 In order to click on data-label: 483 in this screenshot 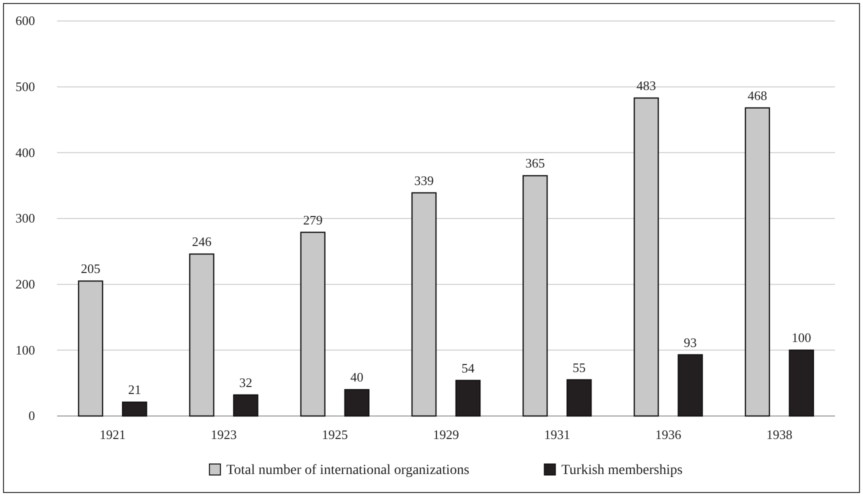, I will do `click(646, 86)`.